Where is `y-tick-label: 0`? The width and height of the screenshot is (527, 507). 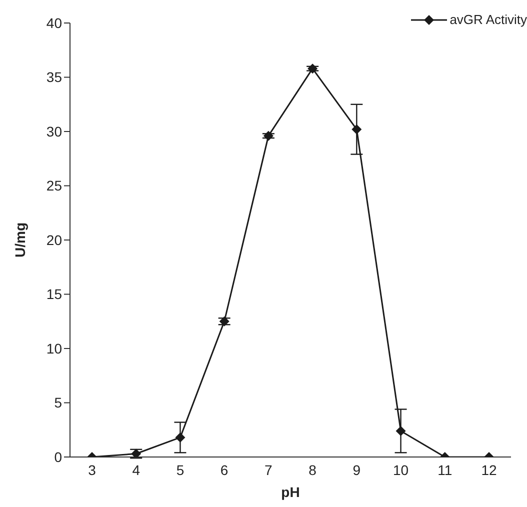 y-tick-label: 0 is located at coordinates (58, 456).